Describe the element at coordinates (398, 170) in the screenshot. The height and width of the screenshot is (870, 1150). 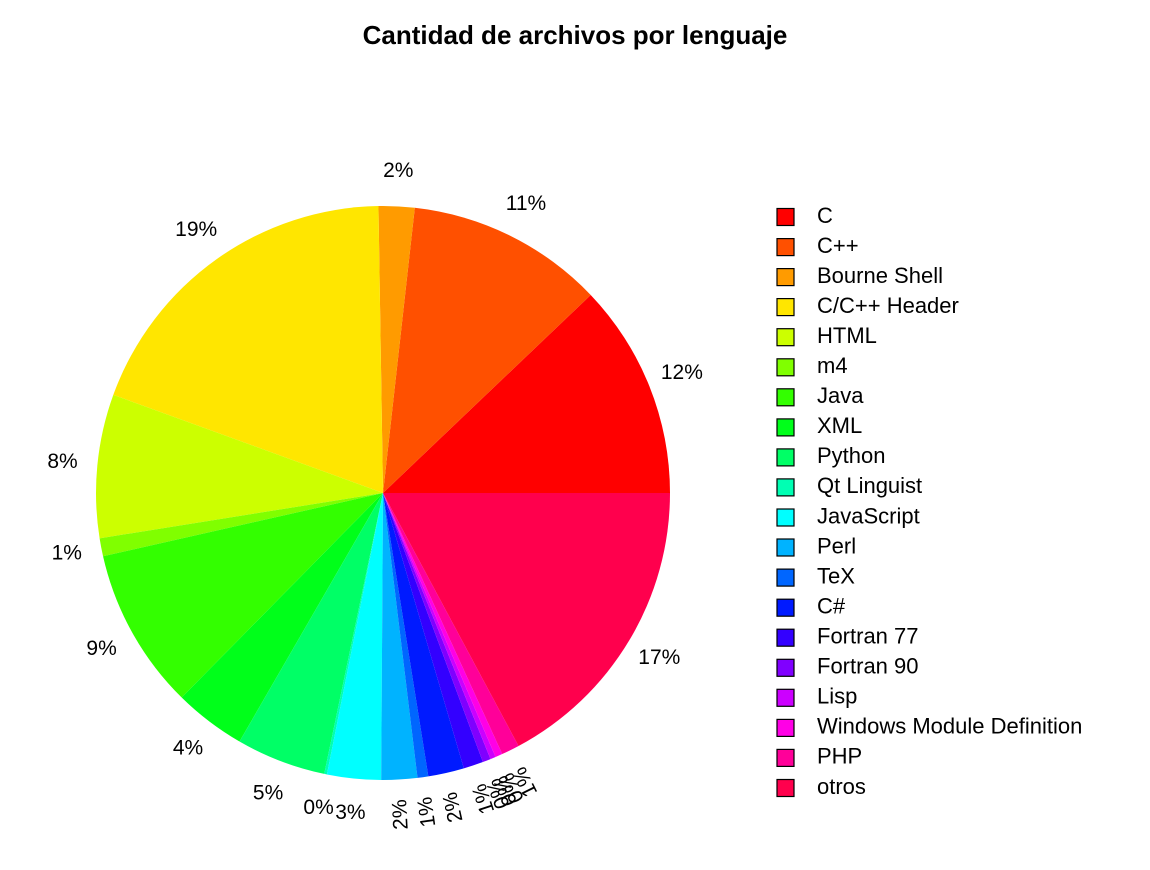
I see `pie-label-bourne-shell: 2%` at that location.